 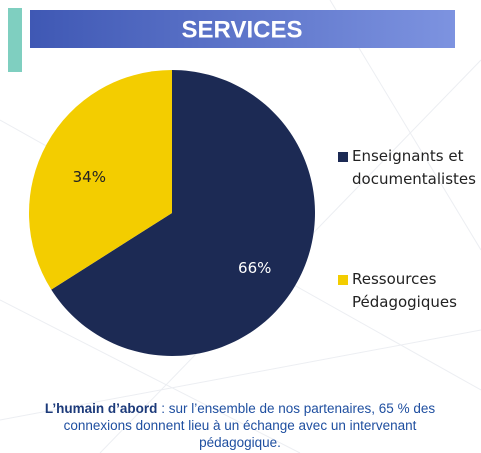 I want to click on accent-strip, so click(x=15, y=40).